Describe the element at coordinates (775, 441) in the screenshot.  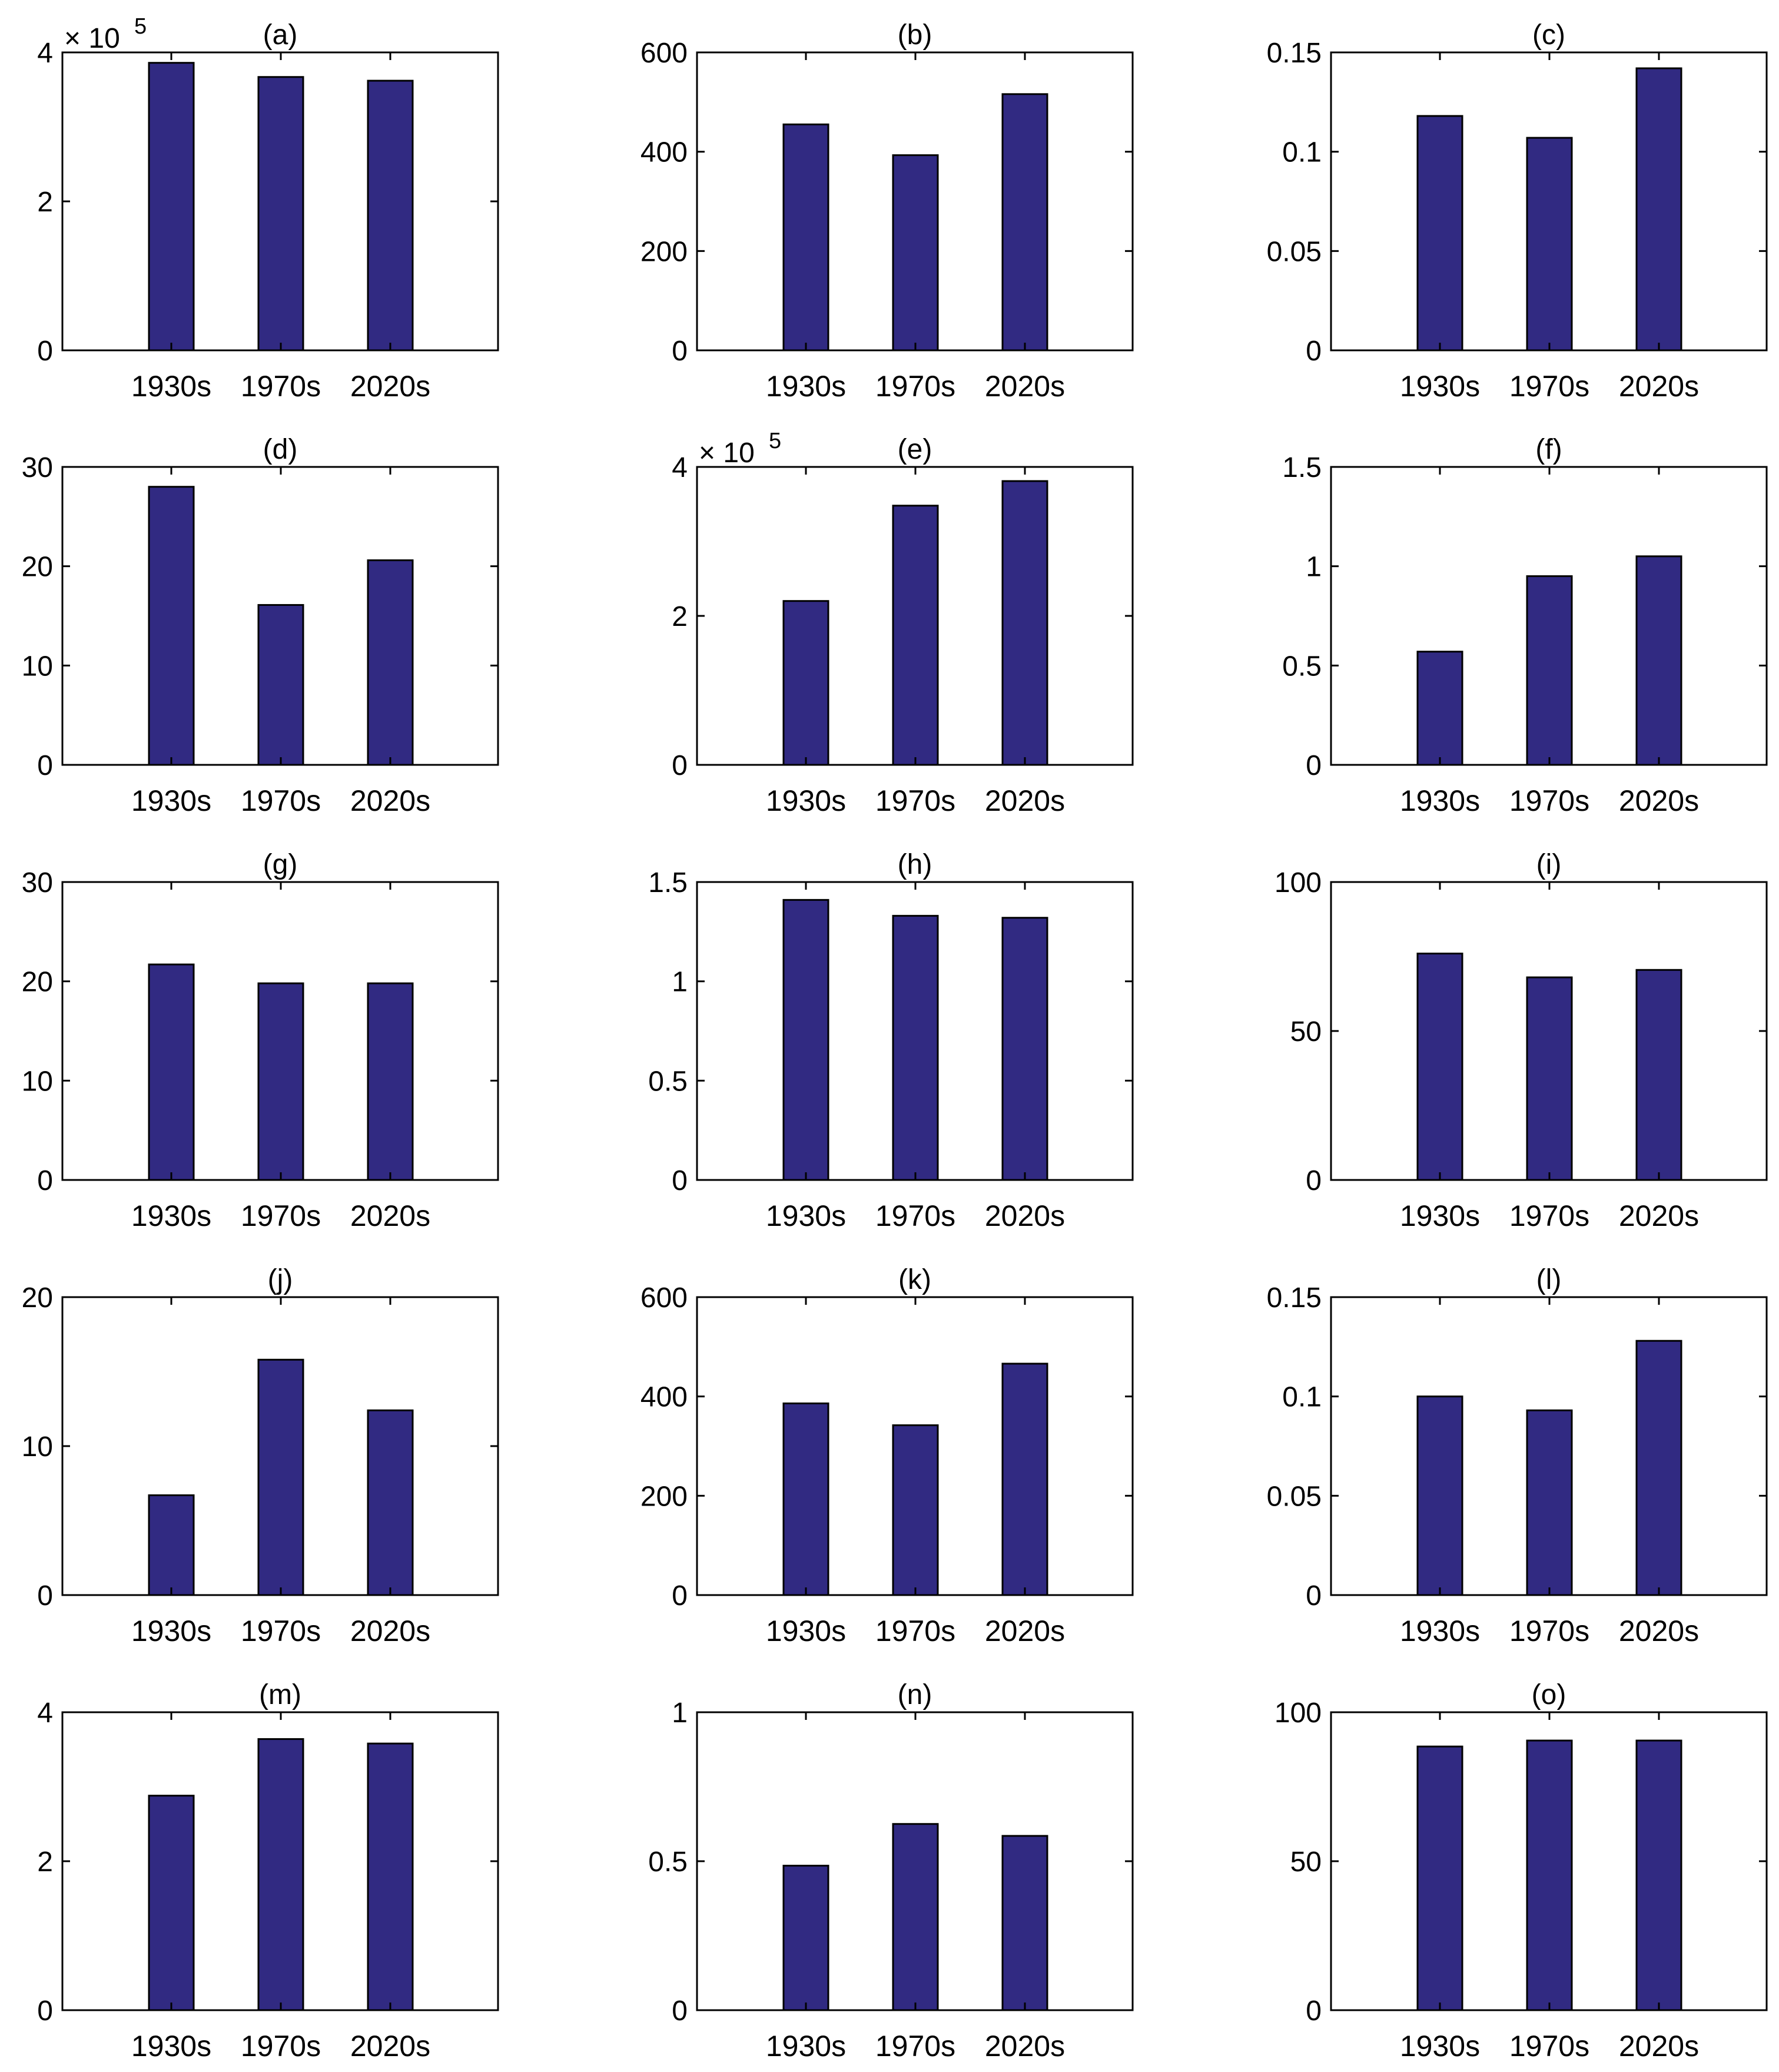
I see `exponent-power: 5` at that location.